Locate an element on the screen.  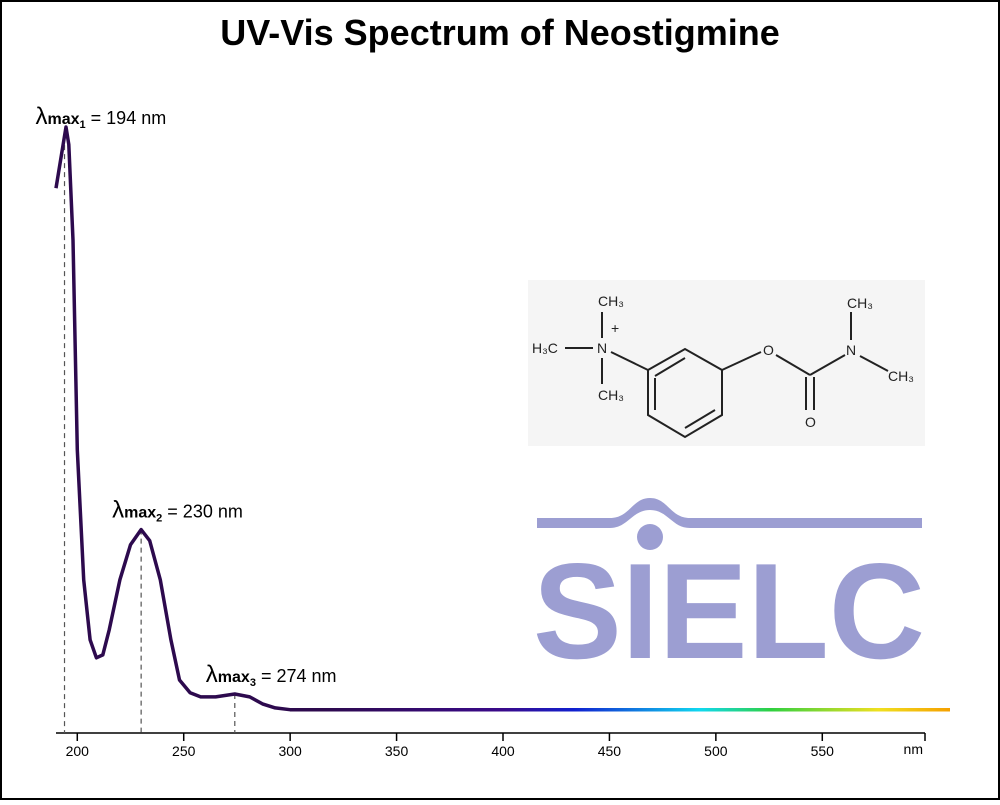
index: 1 is located at coordinates (83, 125).